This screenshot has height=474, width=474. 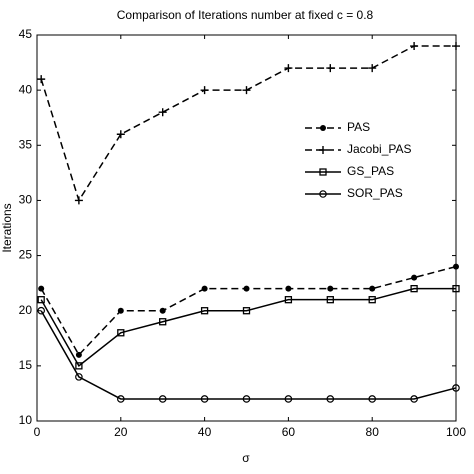 I want to click on series-line, so click(x=248, y=327).